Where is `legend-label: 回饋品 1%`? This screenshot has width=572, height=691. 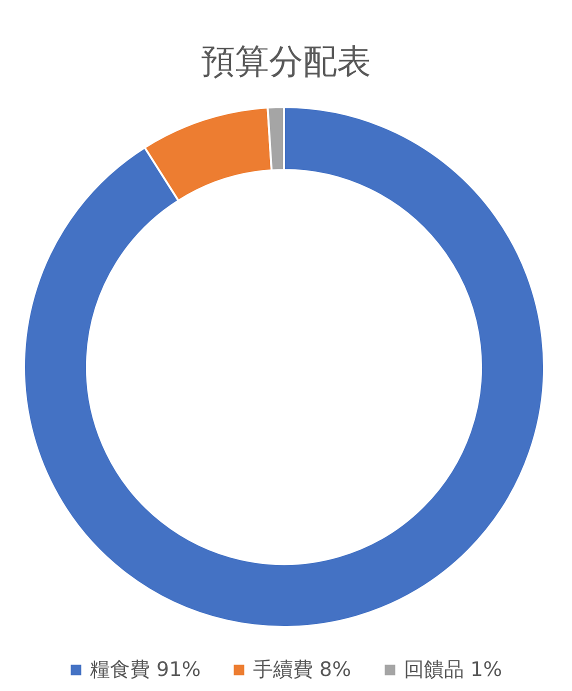
legend-label: 回饋品 1% is located at coordinates (453, 669).